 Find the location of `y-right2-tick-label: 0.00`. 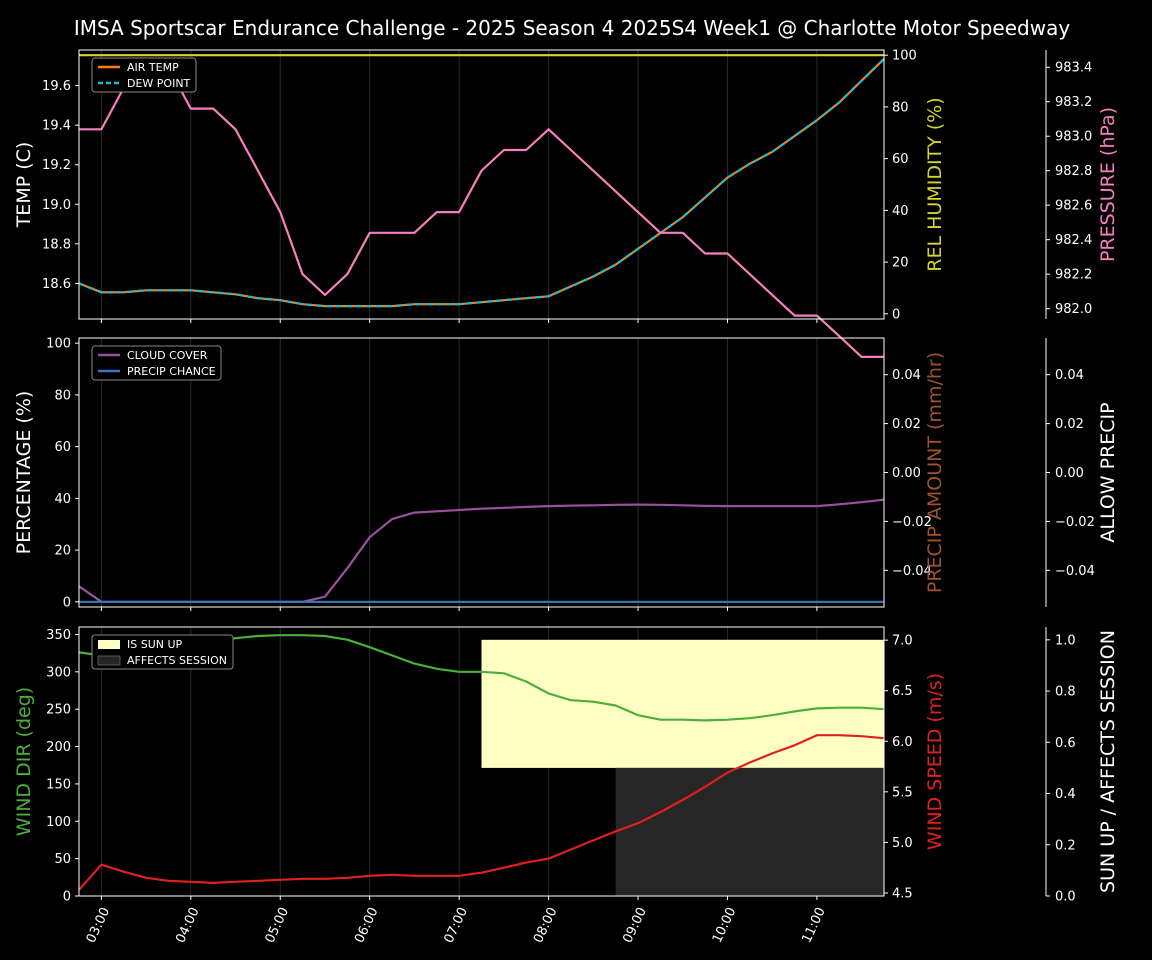

y-right2-tick-label: 0.00 is located at coordinates (1069, 473).